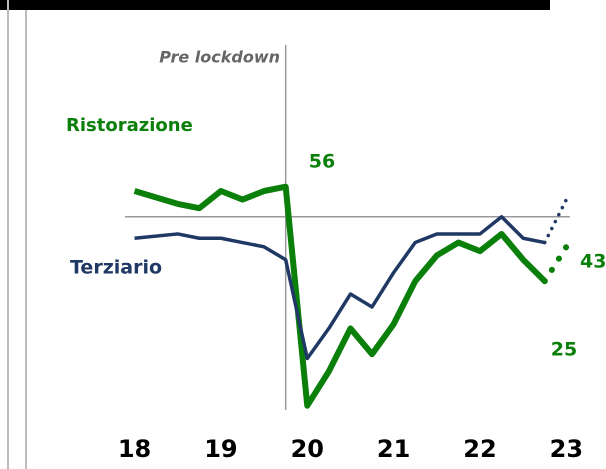 Image resolution: width=606 pixels, height=469 pixels. What do you see at coordinates (479, 449) in the screenshot?
I see `x-tick-label: 22` at bounding box center [479, 449].